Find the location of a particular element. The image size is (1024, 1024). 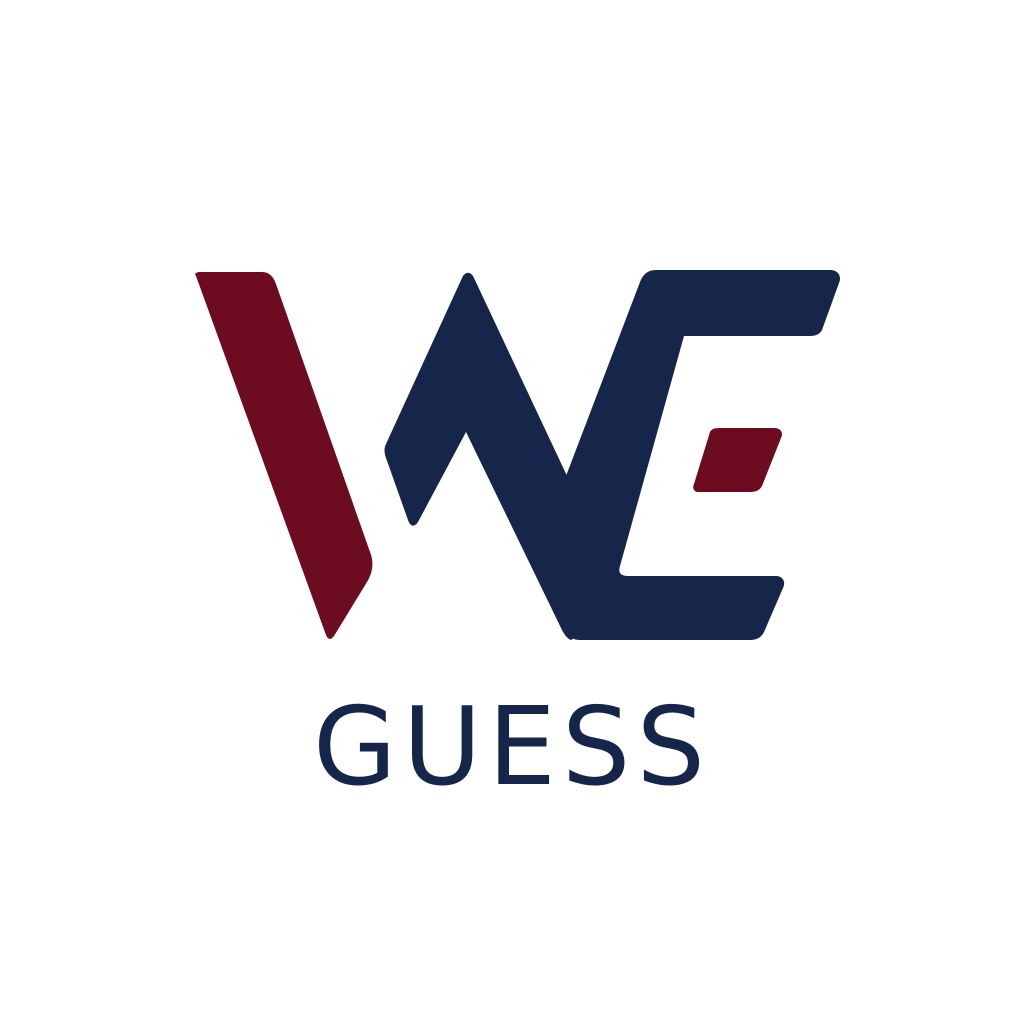

e-main-stroke is located at coordinates (701, 455).